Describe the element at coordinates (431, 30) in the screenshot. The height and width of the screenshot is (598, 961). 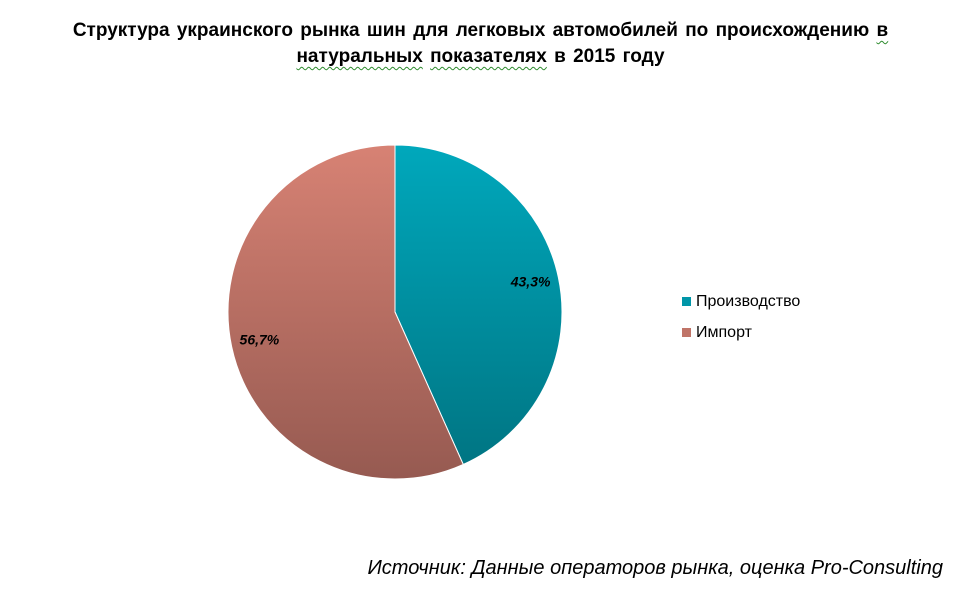
I see `title-word: для` at that location.